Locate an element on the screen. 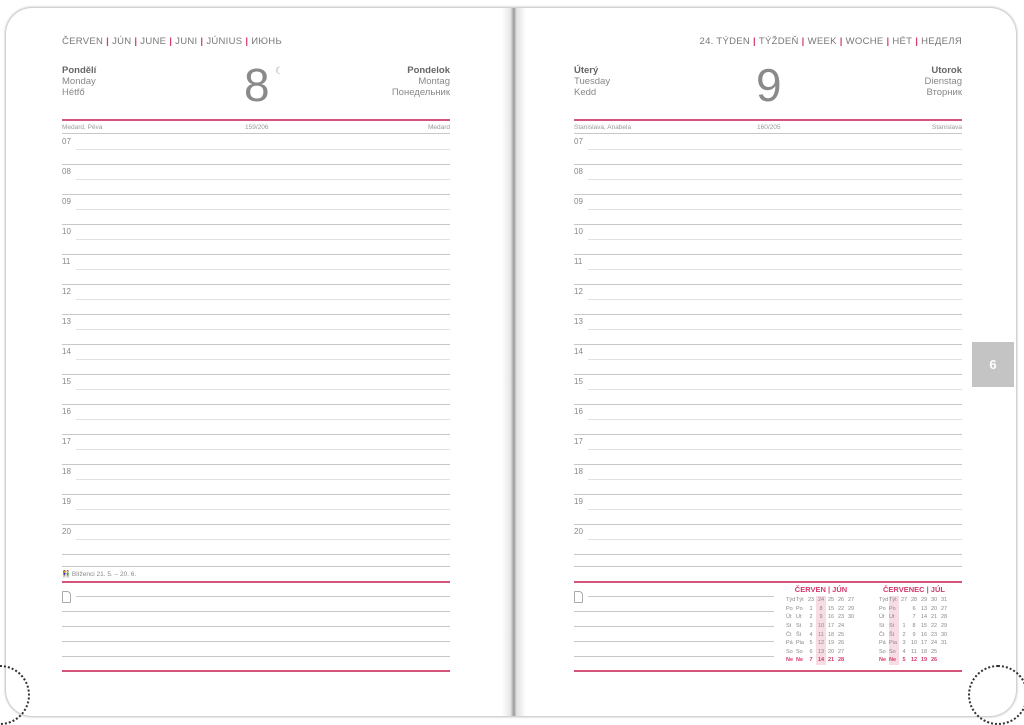 The image size is (1024, 725). calendar-cell: St is located at coordinates (799, 626).